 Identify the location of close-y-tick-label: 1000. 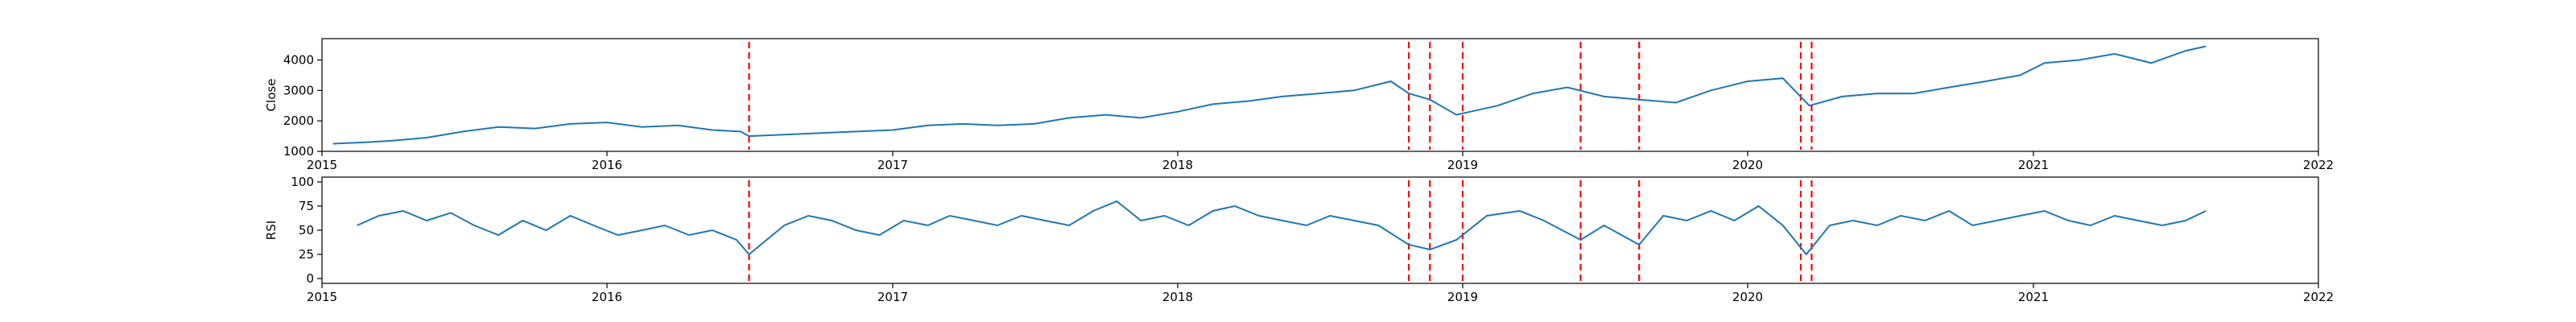
(298, 151).